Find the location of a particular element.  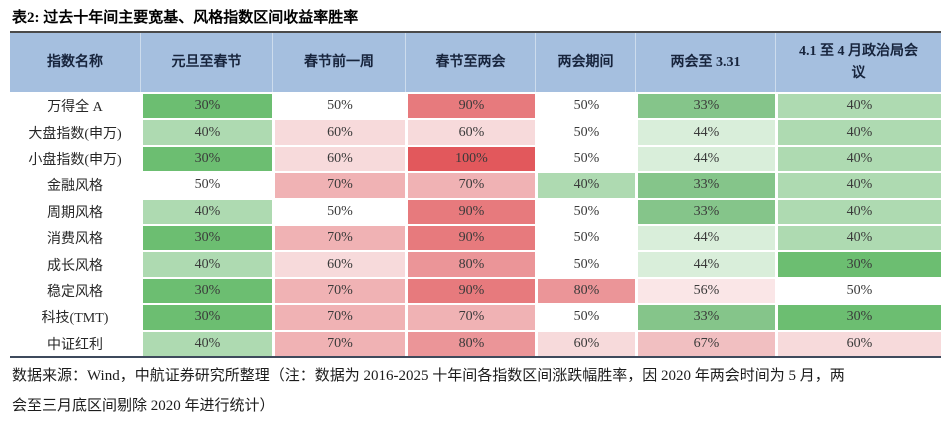

row-label: 金融风格 is located at coordinates (75, 184).